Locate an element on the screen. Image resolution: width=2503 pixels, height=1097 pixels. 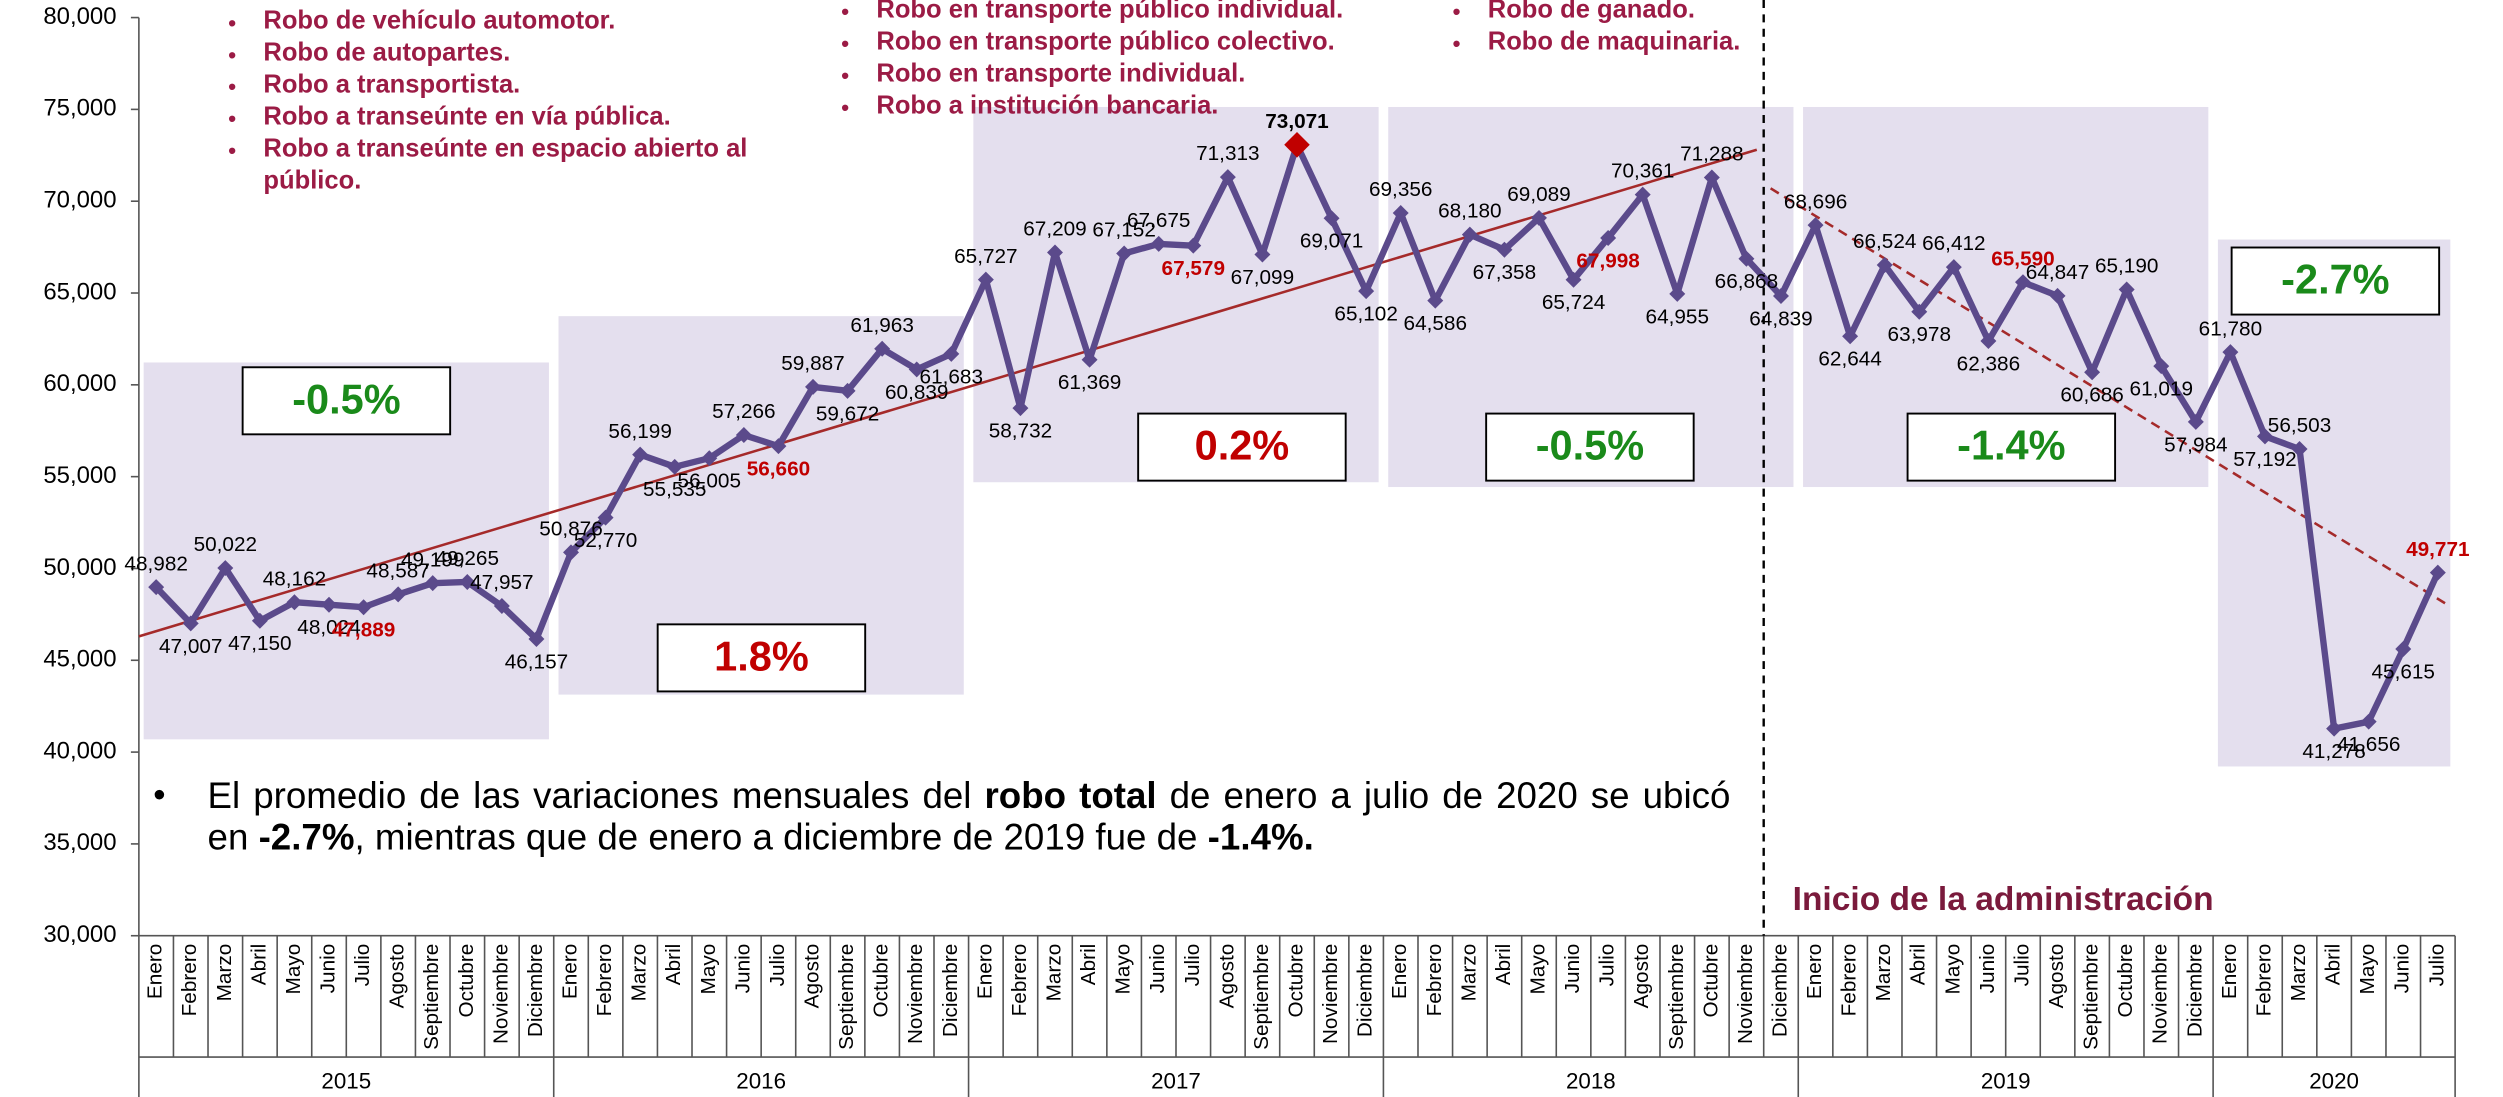
y-tick-label: 40,000 is located at coordinates (79, 750).